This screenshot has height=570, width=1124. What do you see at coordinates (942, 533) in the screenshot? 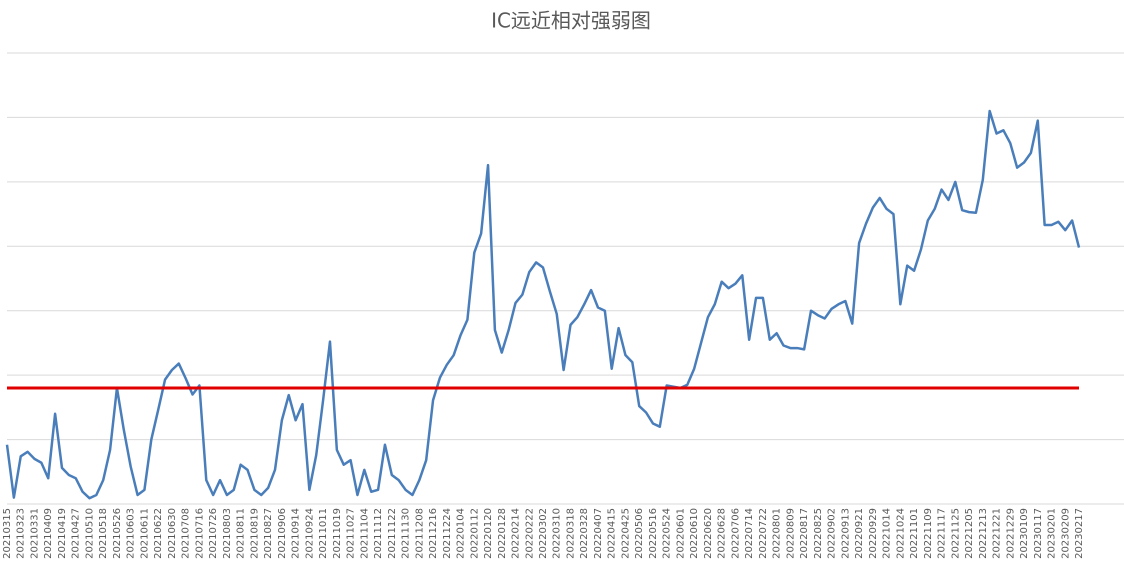
I see `x-tick-label: 20221117` at bounding box center [942, 533].